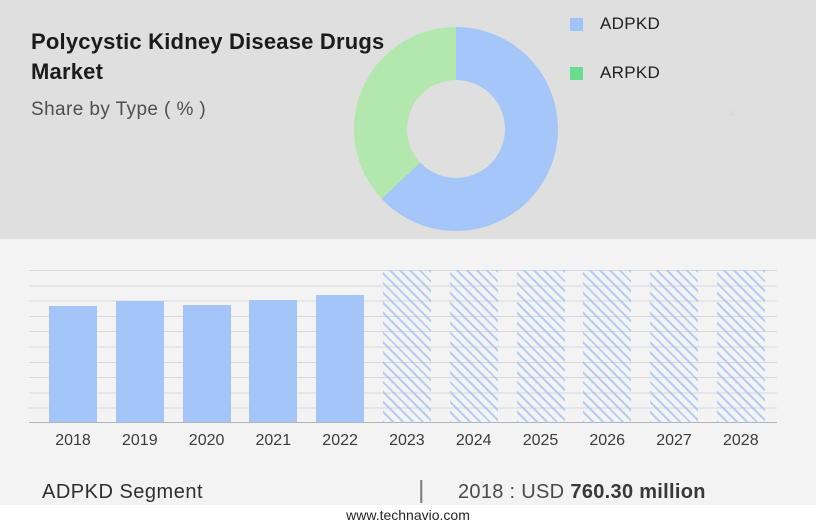 This screenshot has height=528, width=816. What do you see at coordinates (540, 440) in the screenshot?
I see `x-axis-label-2025: 2025` at bounding box center [540, 440].